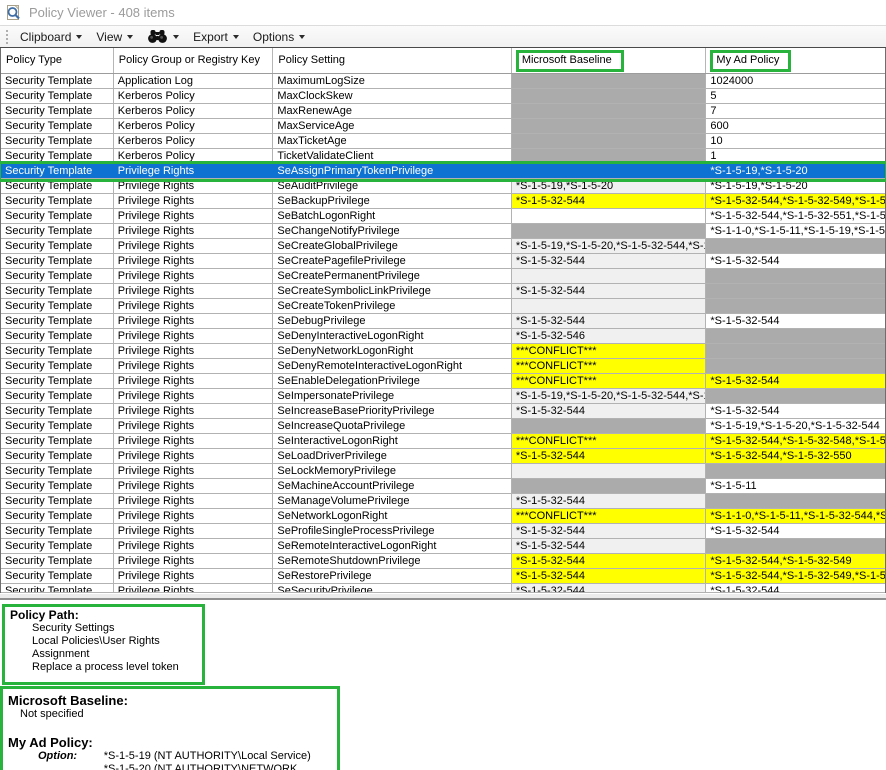 This screenshot has width=886, height=770. What do you see at coordinates (392, 186) in the screenshot?
I see `cell-policy-setting: SeAuditPrivilege` at bounding box center [392, 186].